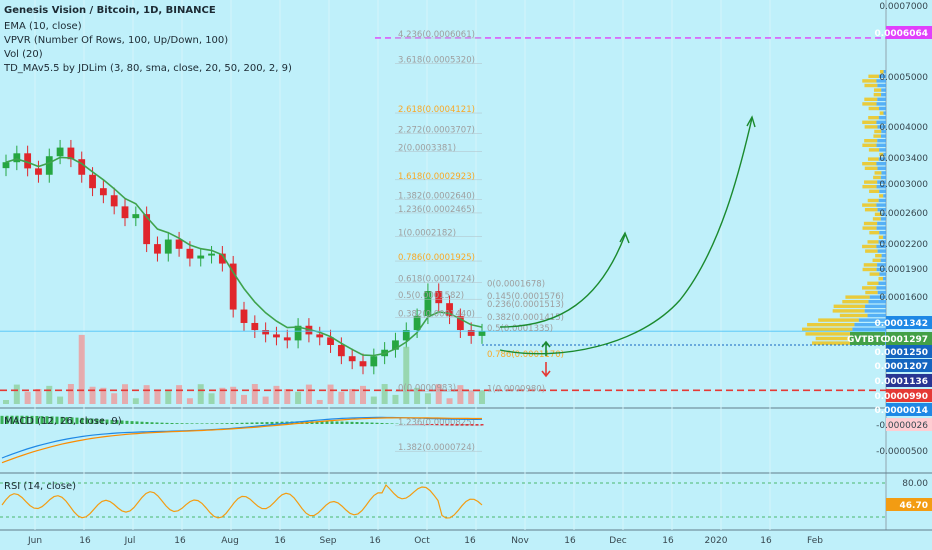 The image size is (932, 550). What do you see at coordinates (436, 258) in the screenshot?
I see `fib-label: 0.786(0.0001925)` at bounding box center [436, 258].